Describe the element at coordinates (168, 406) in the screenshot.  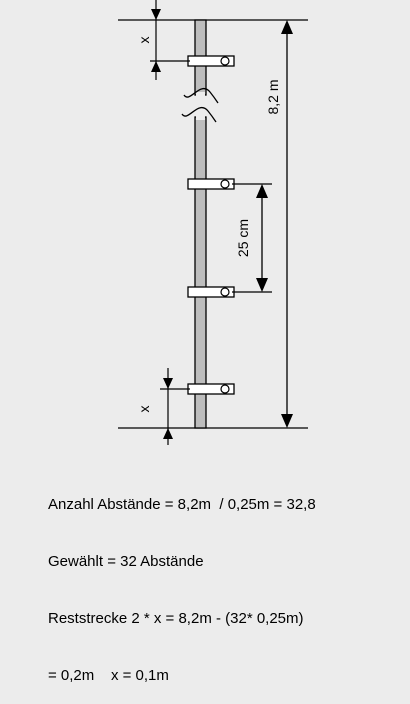
I see `gap-bottom-dimension` at that location.